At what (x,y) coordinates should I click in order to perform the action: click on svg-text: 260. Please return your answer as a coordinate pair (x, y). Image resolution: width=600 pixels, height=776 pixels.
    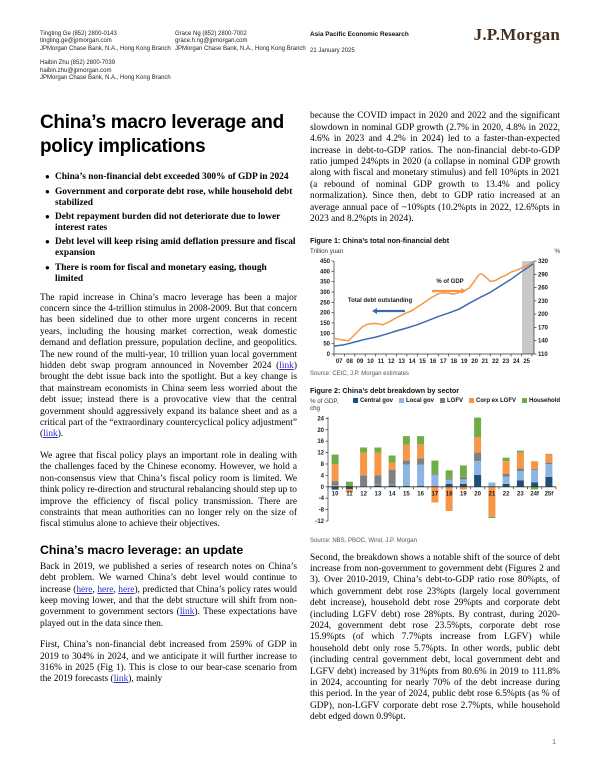
    Looking at the image, I should click on (543, 288).